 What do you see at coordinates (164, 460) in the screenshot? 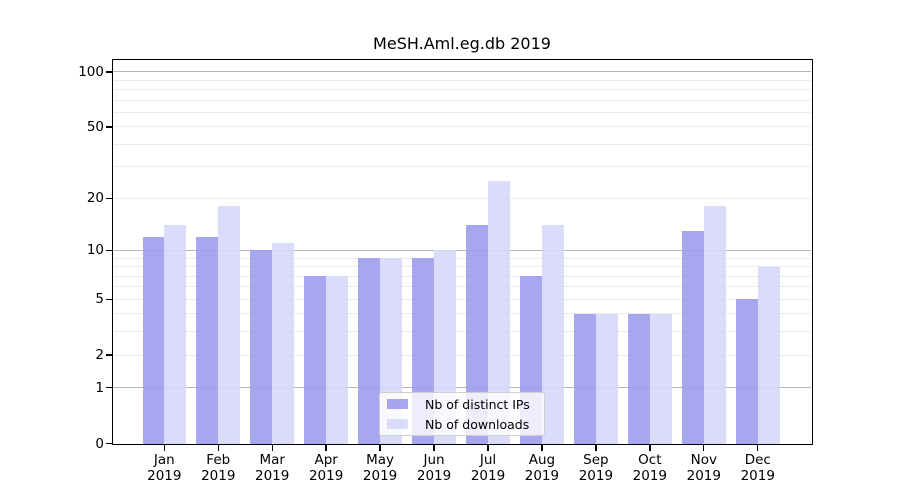
I see `x-tick-label-month-jan: Jan` at bounding box center [164, 460].